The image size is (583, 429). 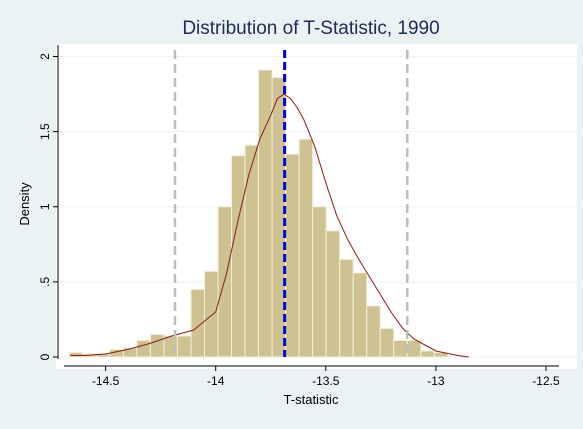 I want to click on x-tick-label: -14.5, so click(x=106, y=381).